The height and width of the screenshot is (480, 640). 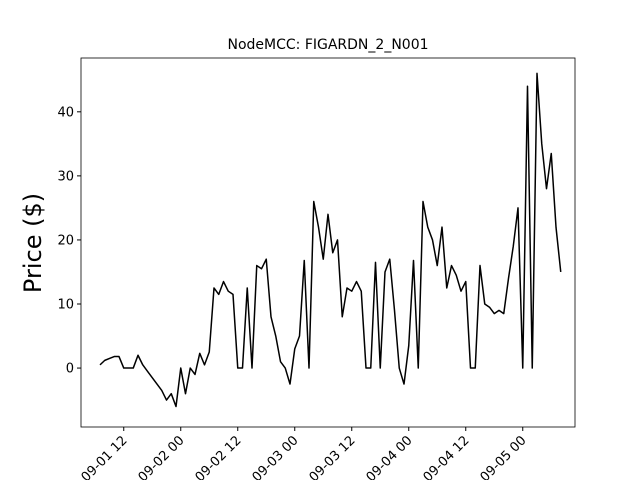 What do you see at coordinates (65, 112) in the screenshot?
I see `y-tick-label: 40` at bounding box center [65, 112].